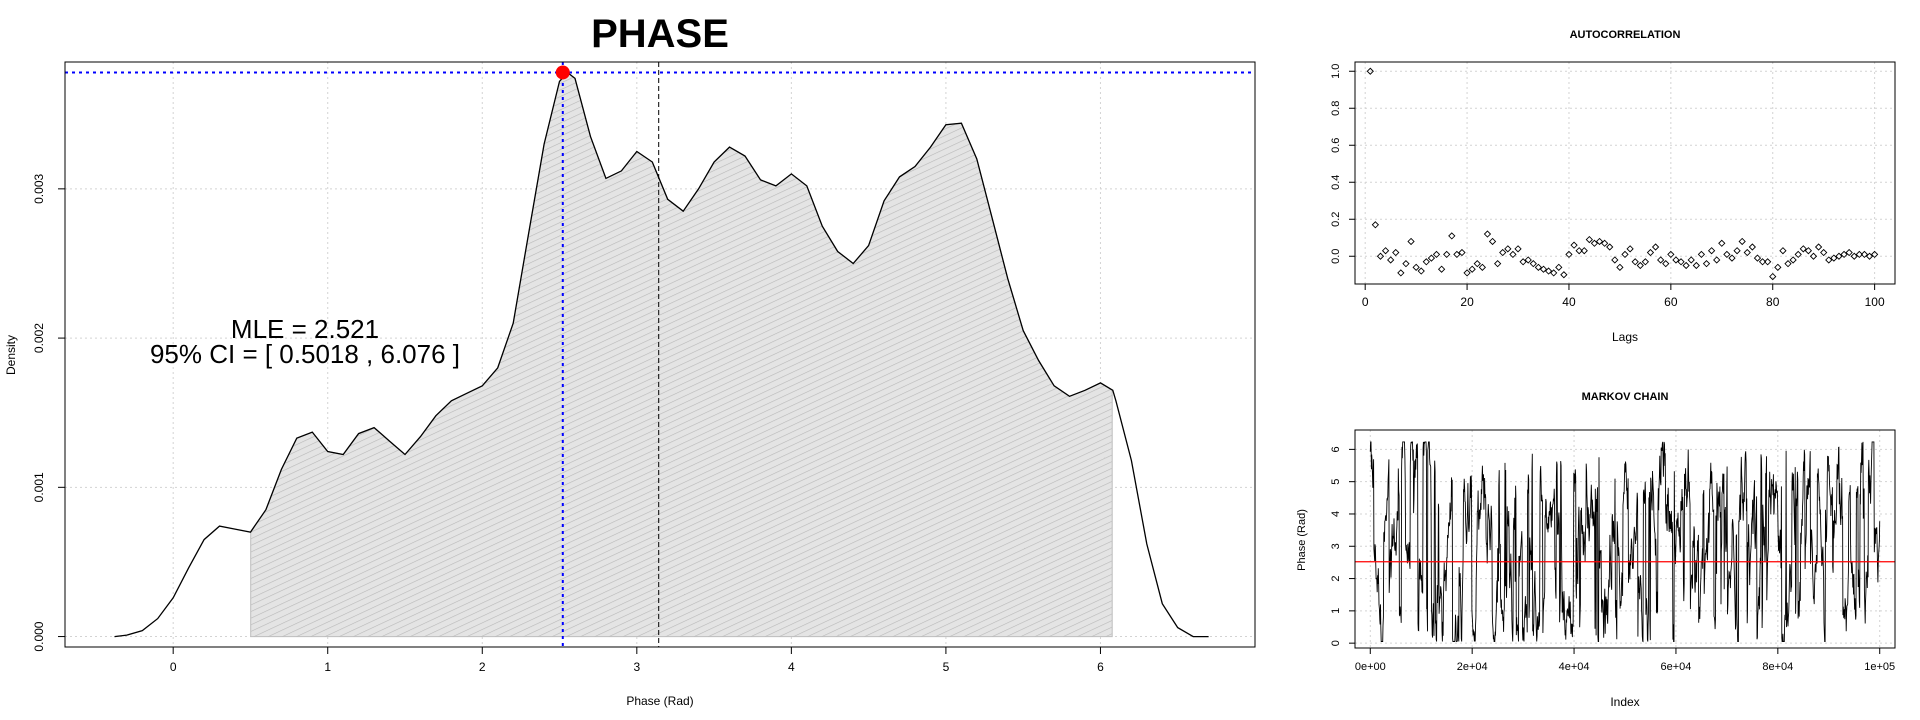 Image resolution: width=1920 pixels, height=720 pixels. Describe the element at coordinates (1675, 667) in the screenshot. I see `mc-x-tick-label: 6e+04` at that location.